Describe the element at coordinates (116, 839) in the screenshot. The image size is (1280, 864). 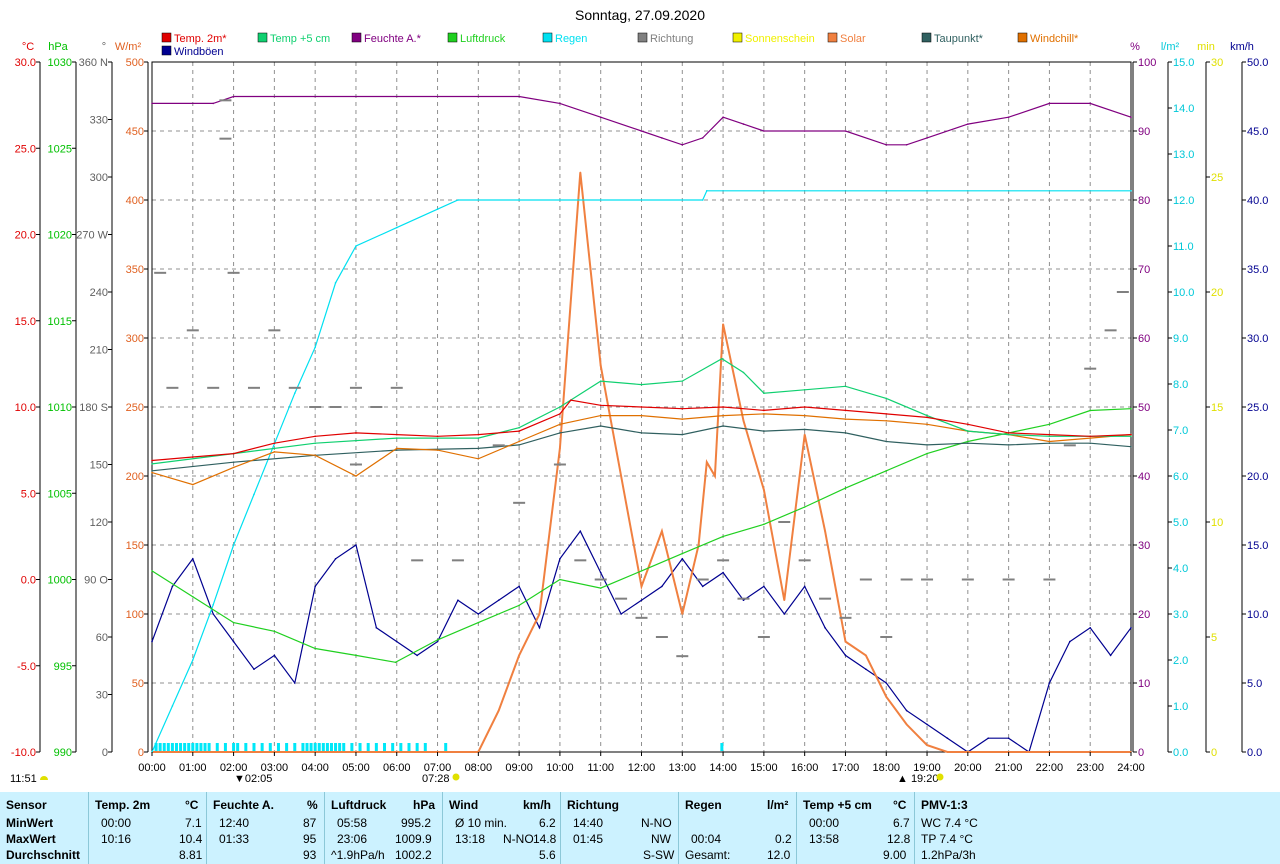
I see `temp-max-time: 10:16` at that location.